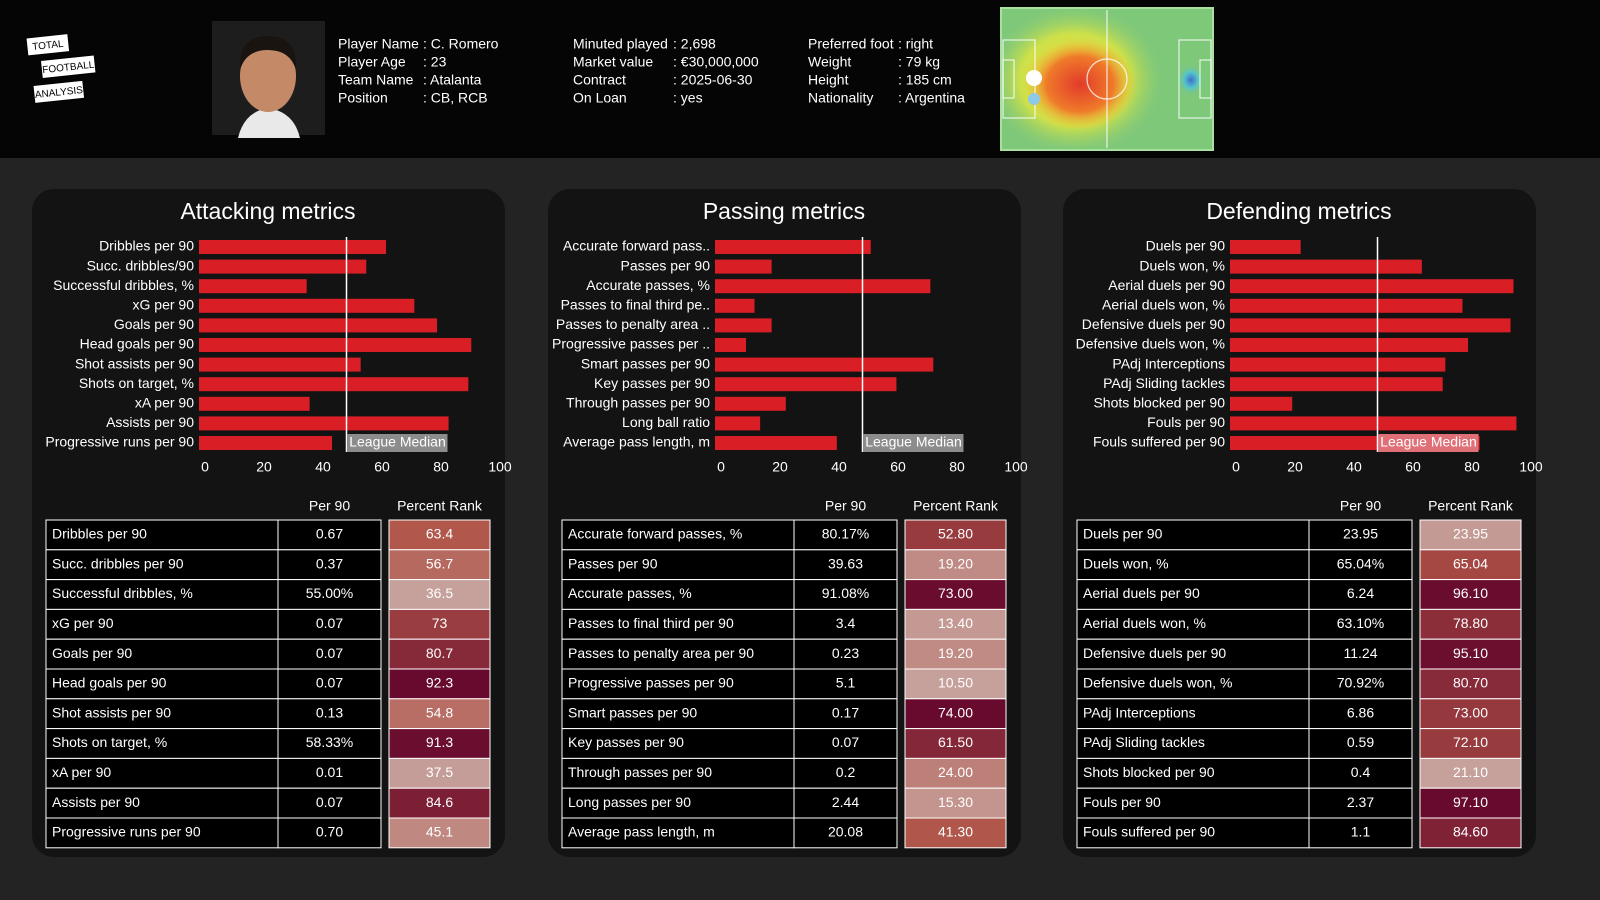 Image resolution: width=1600 pixels, height=900 pixels. What do you see at coordinates (1360, 683) in the screenshot?
I see `per90-value: 70.92%` at bounding box center [1360, 683].